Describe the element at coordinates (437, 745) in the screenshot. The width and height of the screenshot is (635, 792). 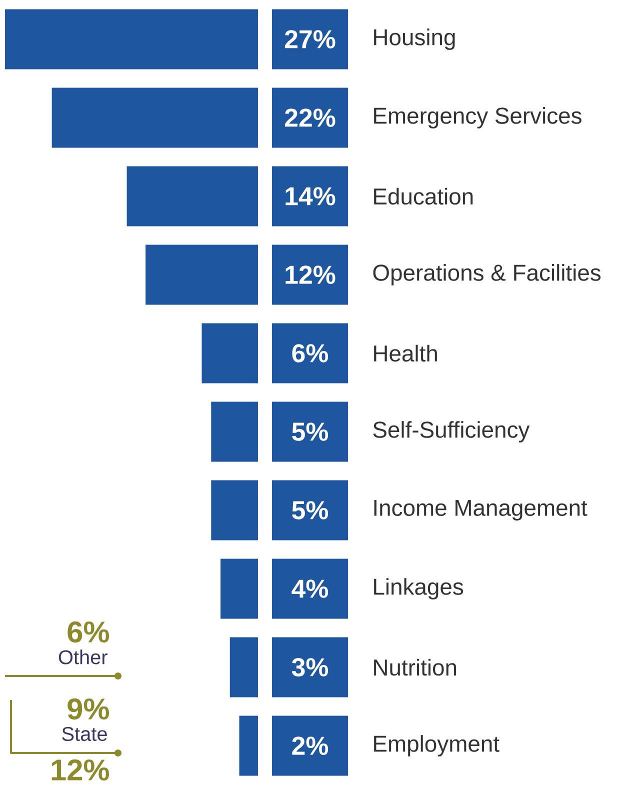
I see `y-tick-label: Employment` at that location.